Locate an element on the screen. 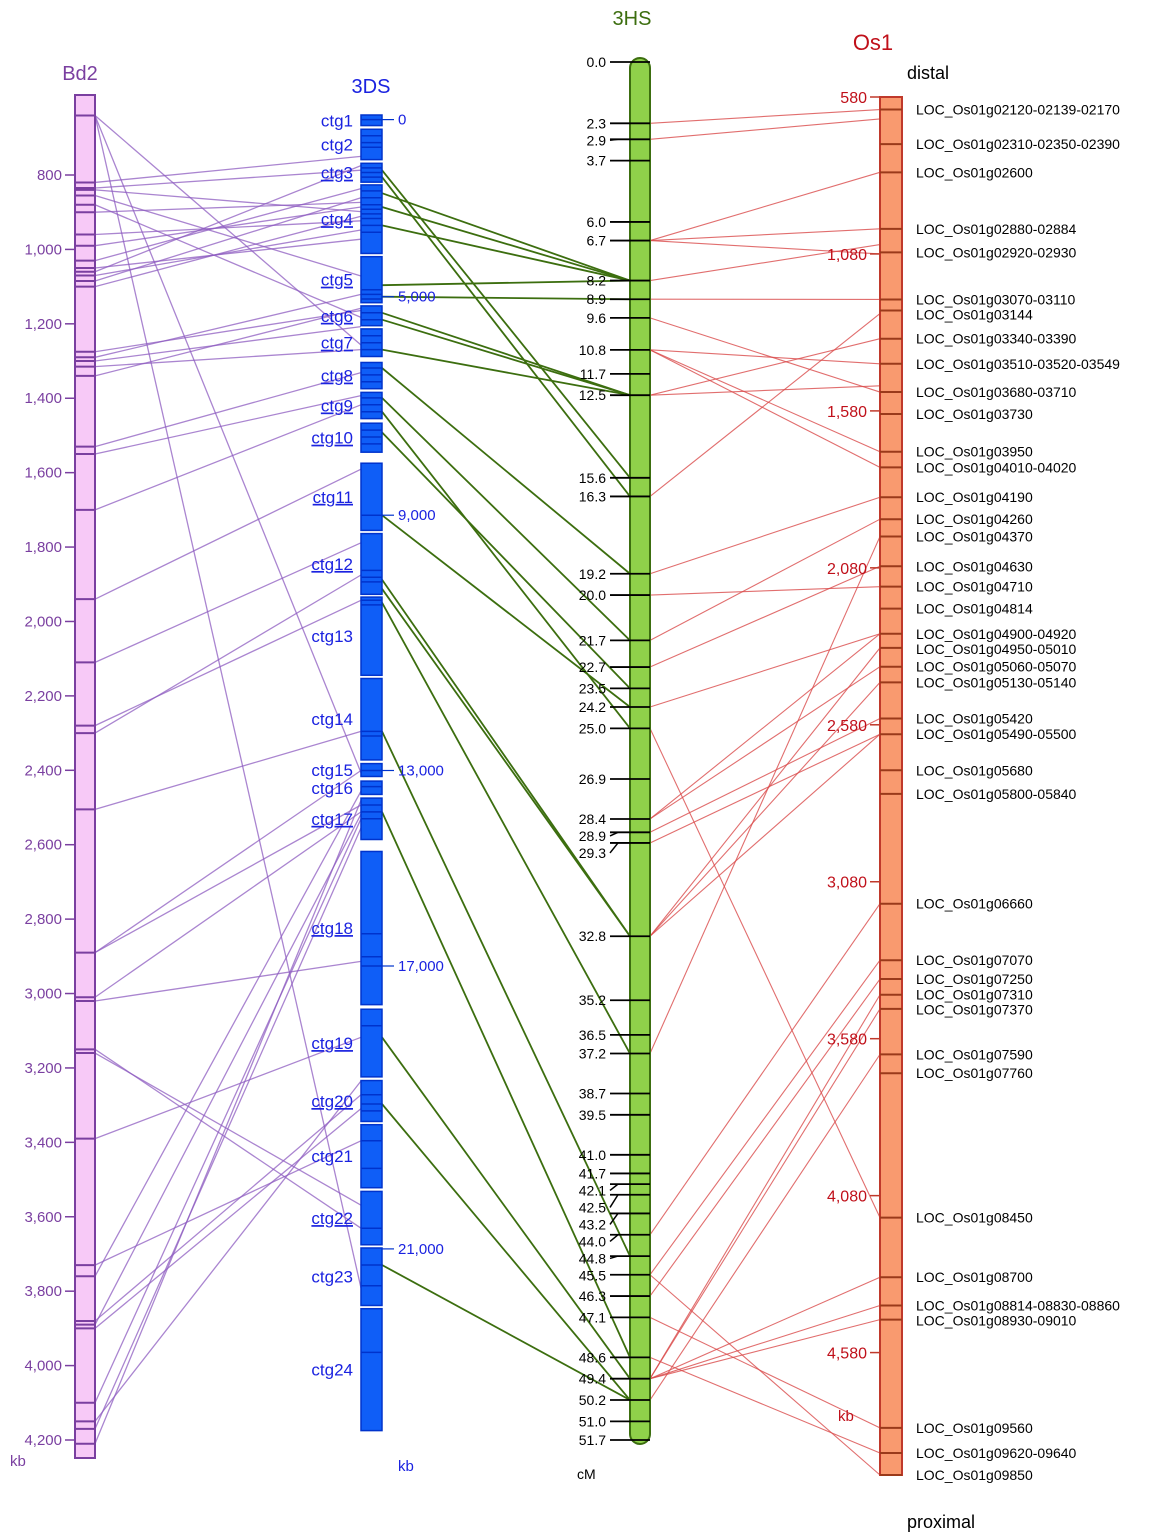 Image resolution: width=1157 pixels, height=1532 pixels. ds3-kb-label: 17,000 is located at coordinates (421, 966).